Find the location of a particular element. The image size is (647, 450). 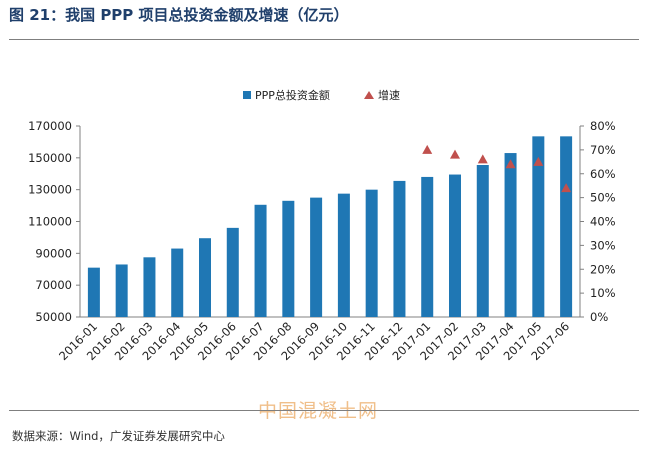

left-tick-label: 70000 is located at coordinates (53, 285).